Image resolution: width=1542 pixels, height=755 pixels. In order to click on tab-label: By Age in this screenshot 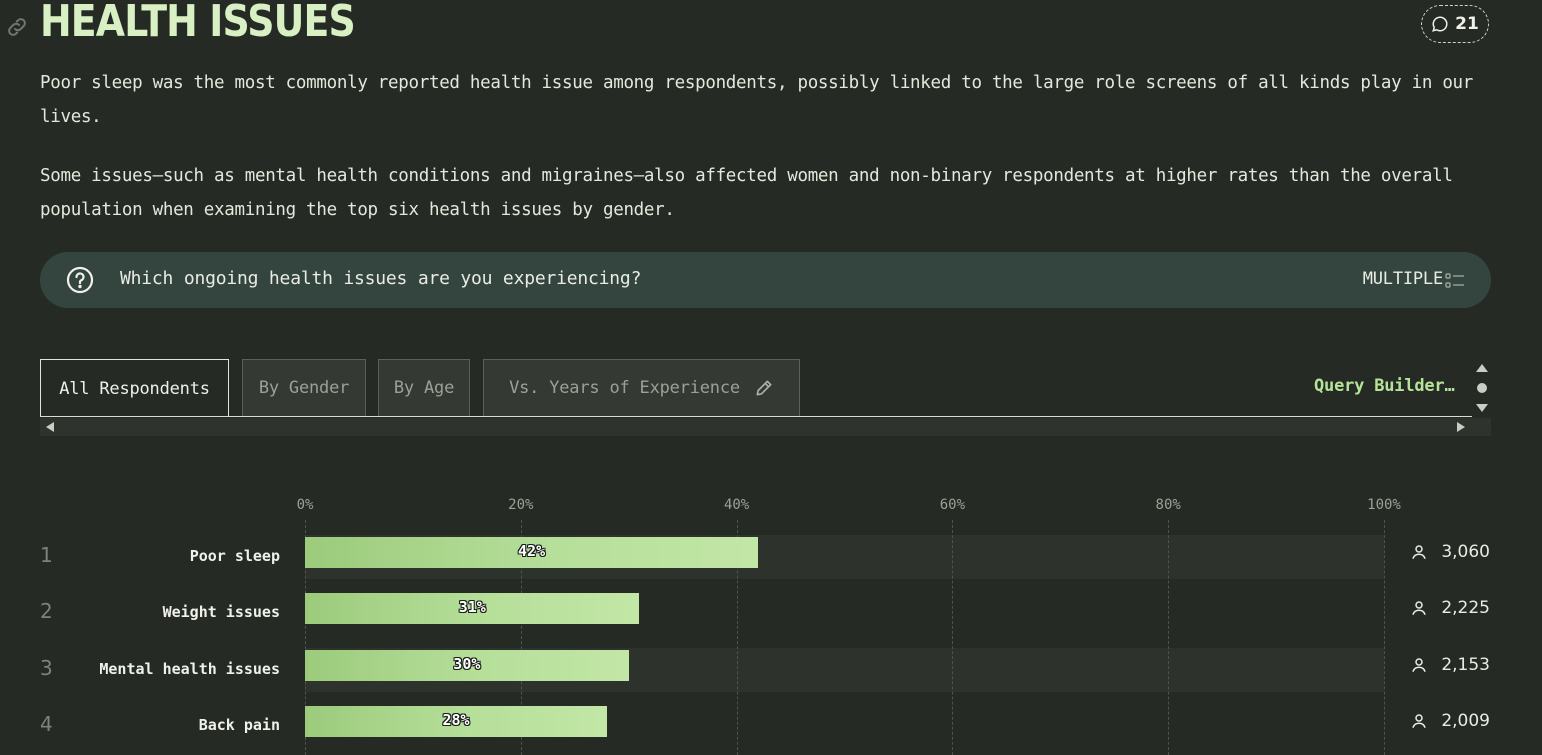, I will do `click(424, 388)`.